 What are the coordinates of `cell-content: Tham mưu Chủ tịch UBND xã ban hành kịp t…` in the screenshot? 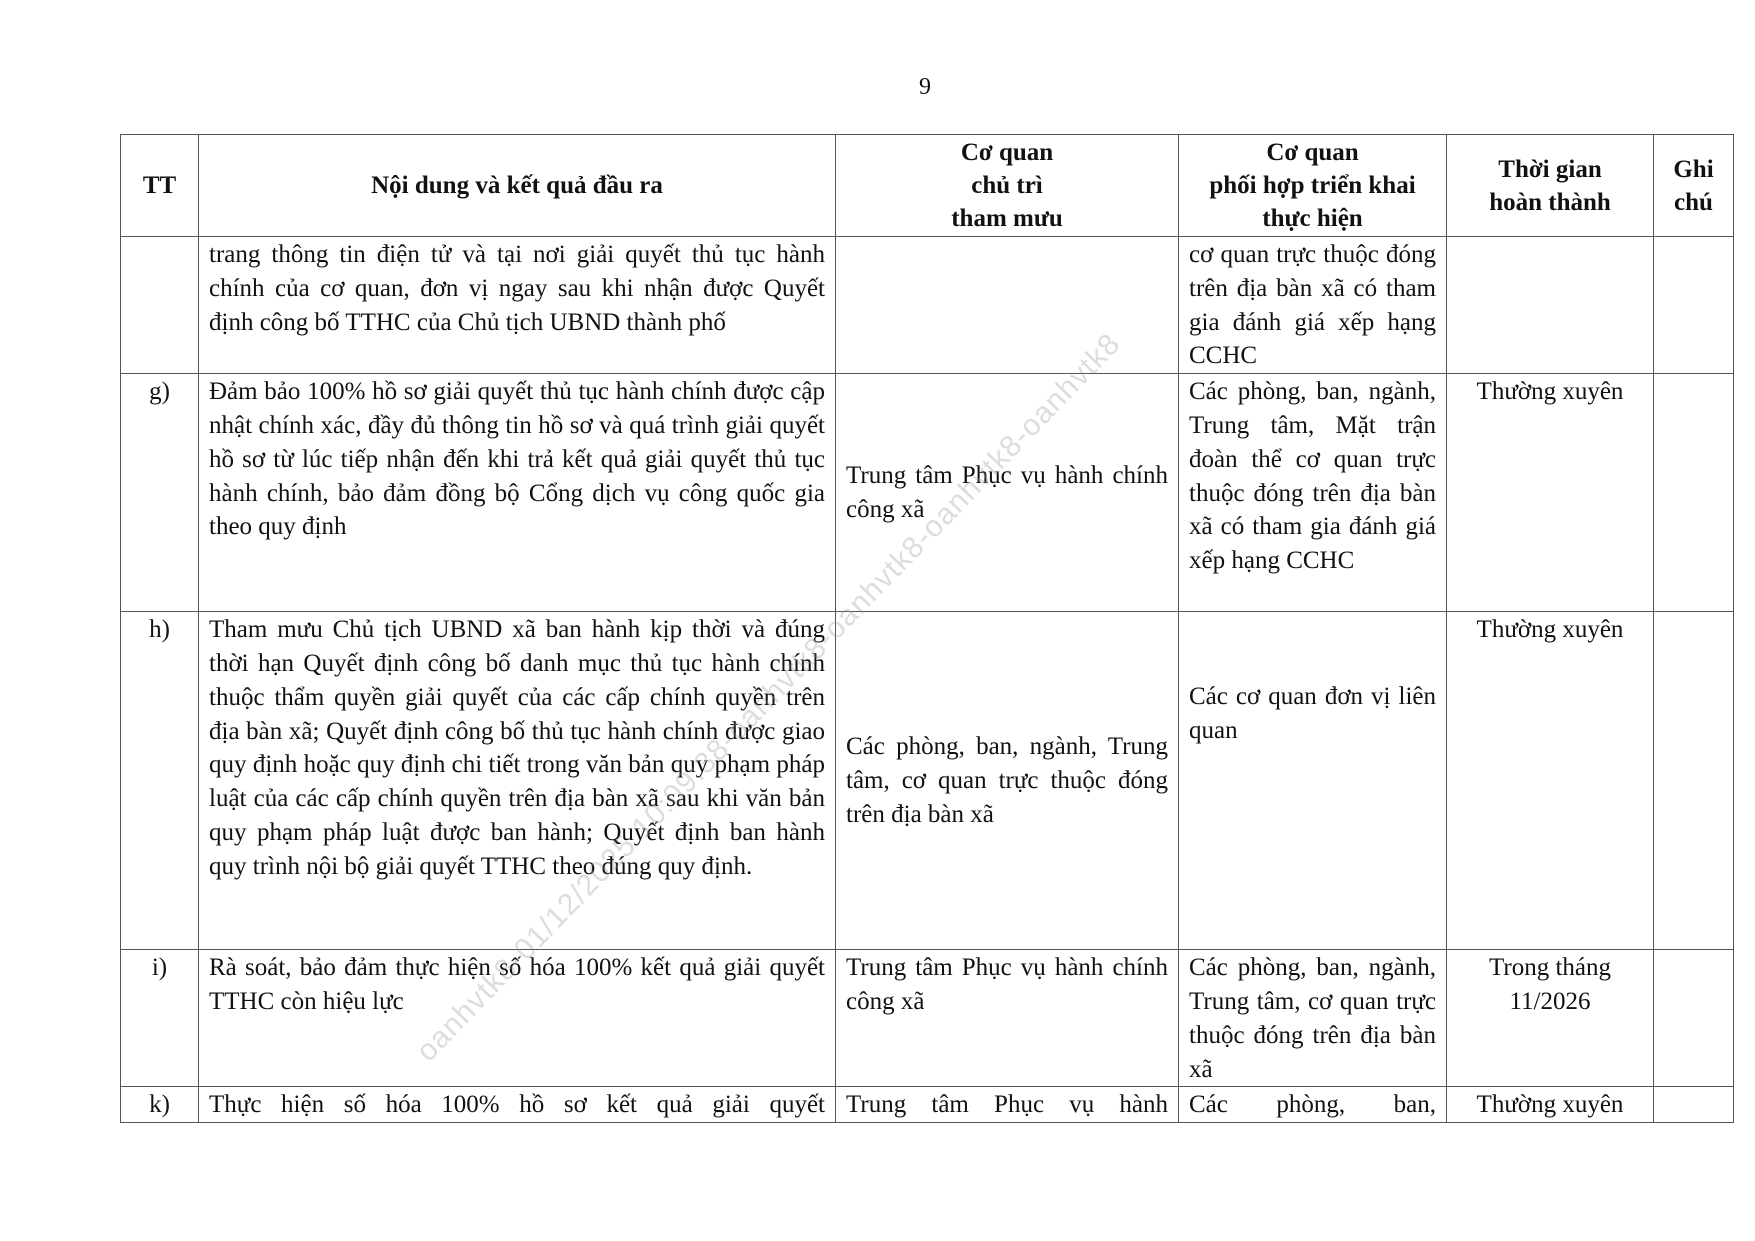 It's located at (517, 781).